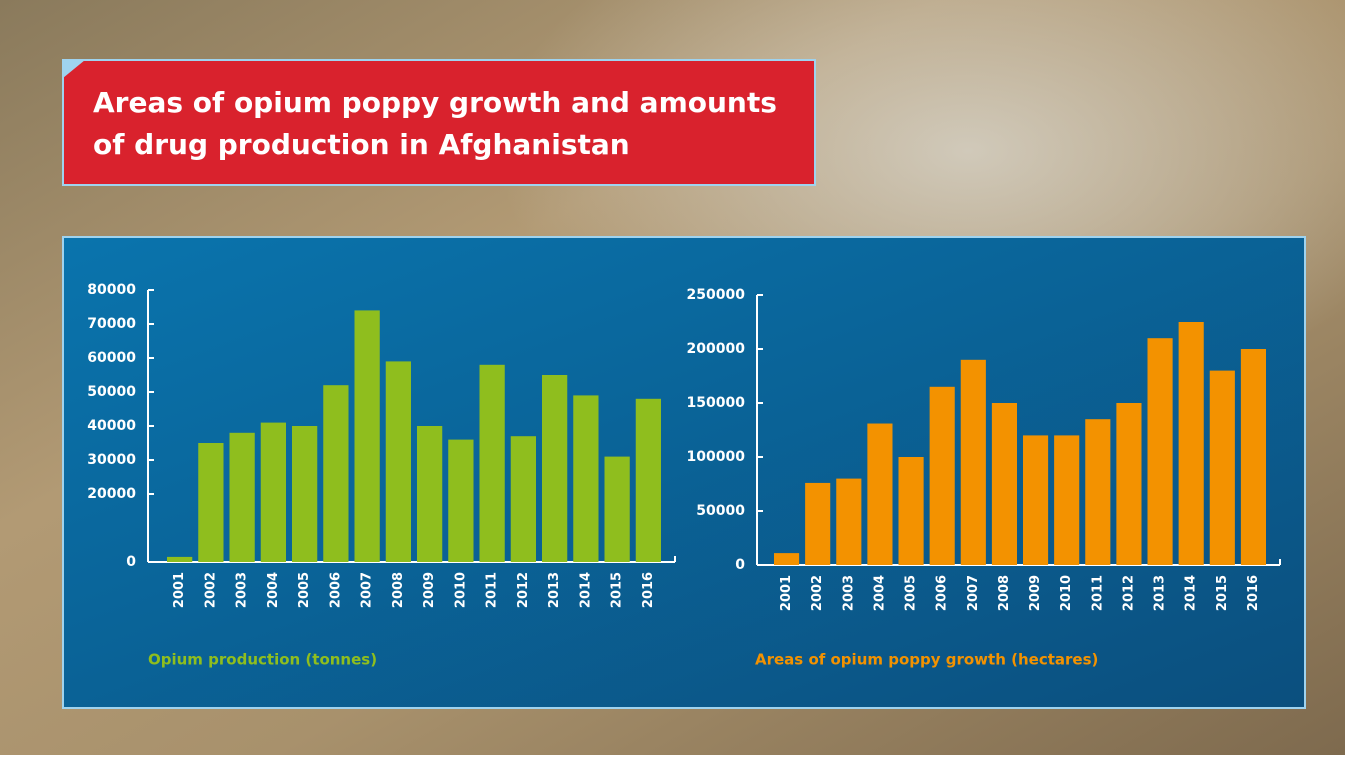 The height and width of the screenshot is (759, 1345). I want to click on y-tick-label: 150000, so click(716, 403).